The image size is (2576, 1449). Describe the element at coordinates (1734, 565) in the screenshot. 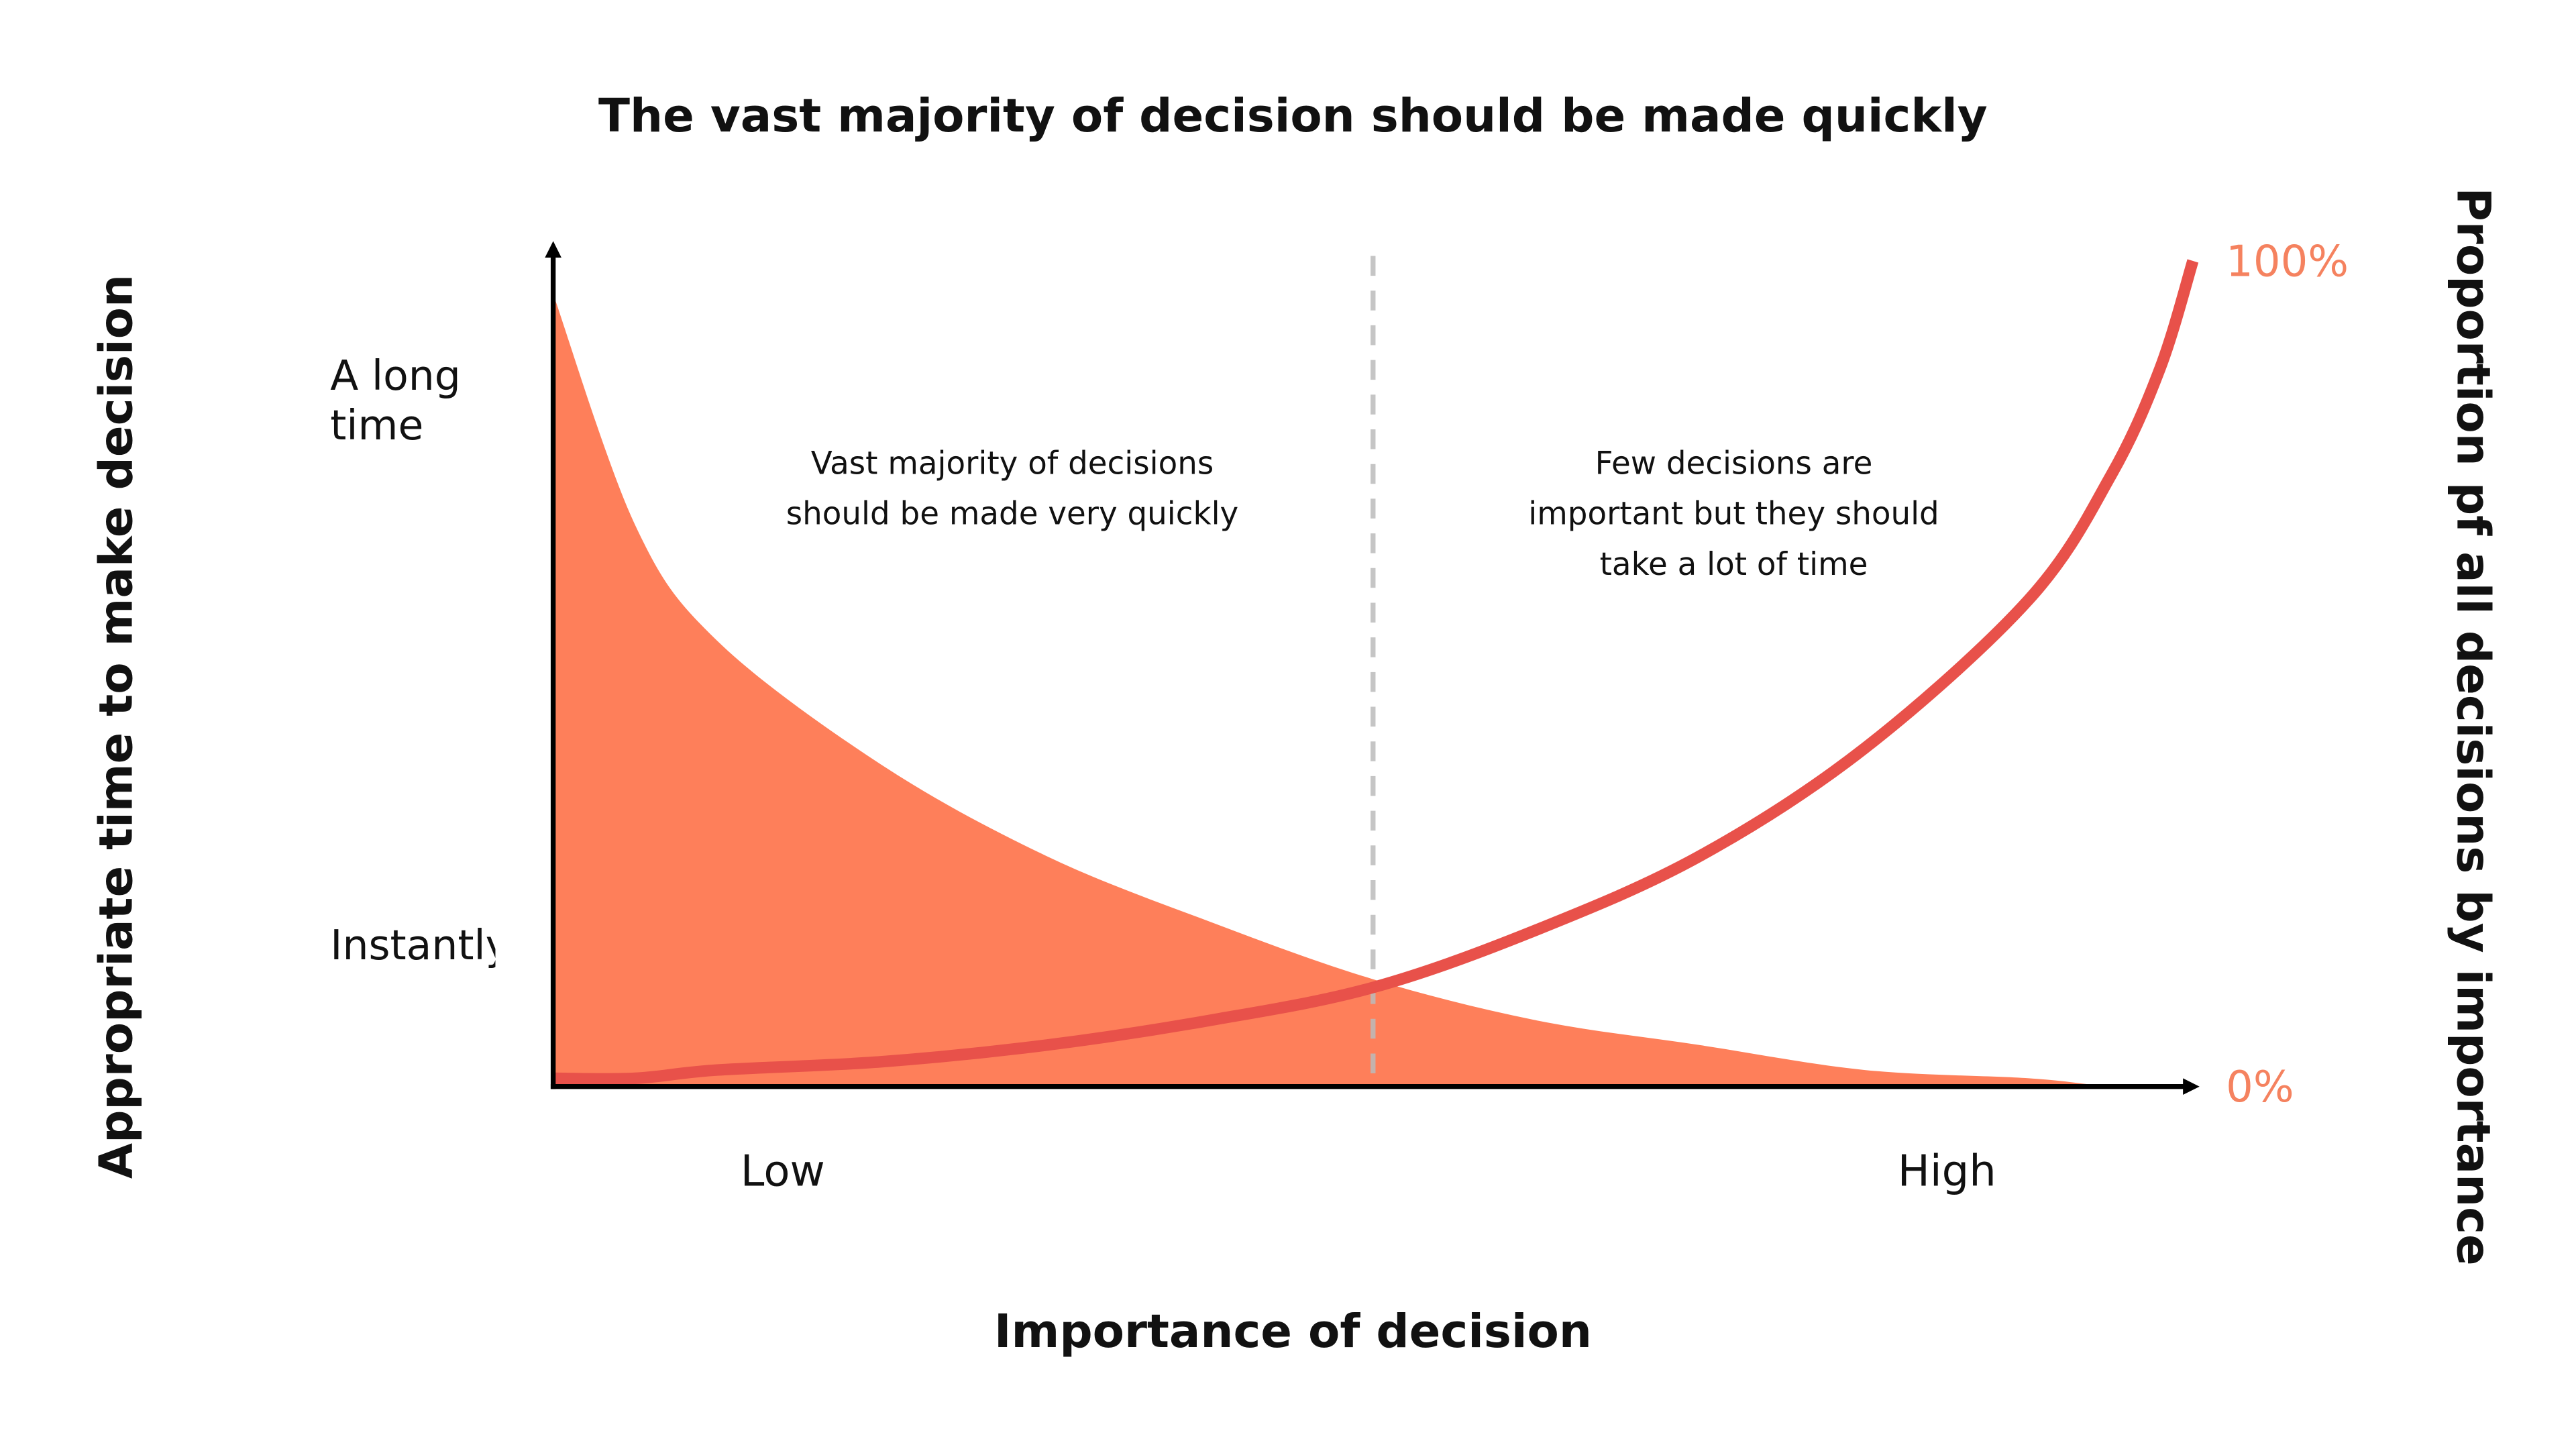

I see `annotation: take a lot of time` at that location.